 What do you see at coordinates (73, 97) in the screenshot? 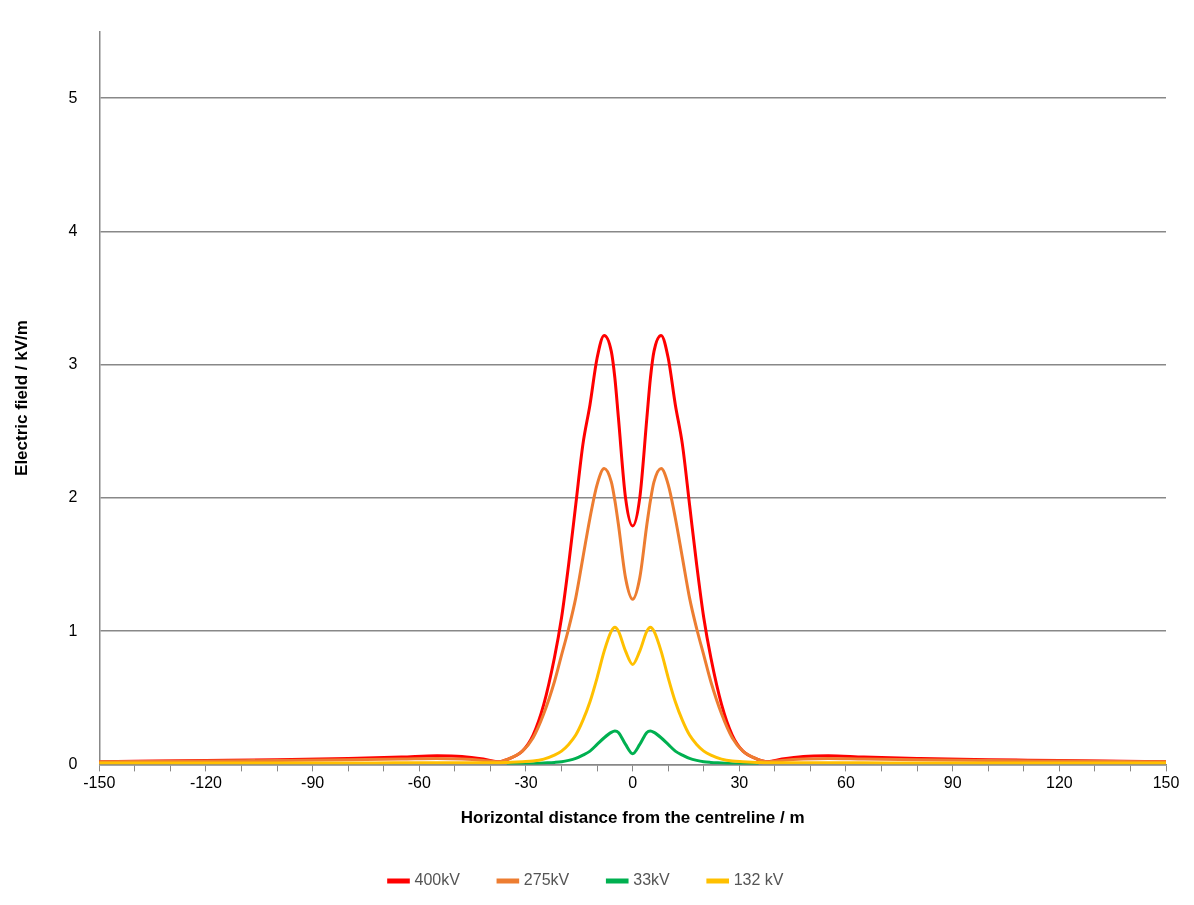
I see `y-tick-label: 5` at bounding box center [73, 97].